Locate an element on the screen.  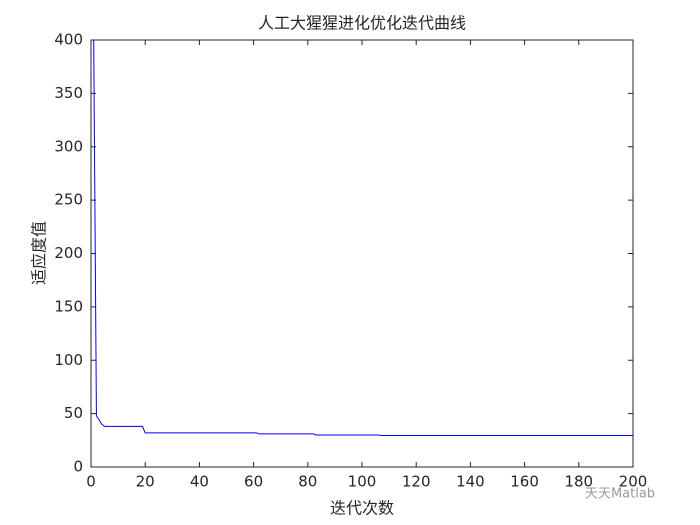
x-tick-label: 120 is located at coordinates (416, 482).